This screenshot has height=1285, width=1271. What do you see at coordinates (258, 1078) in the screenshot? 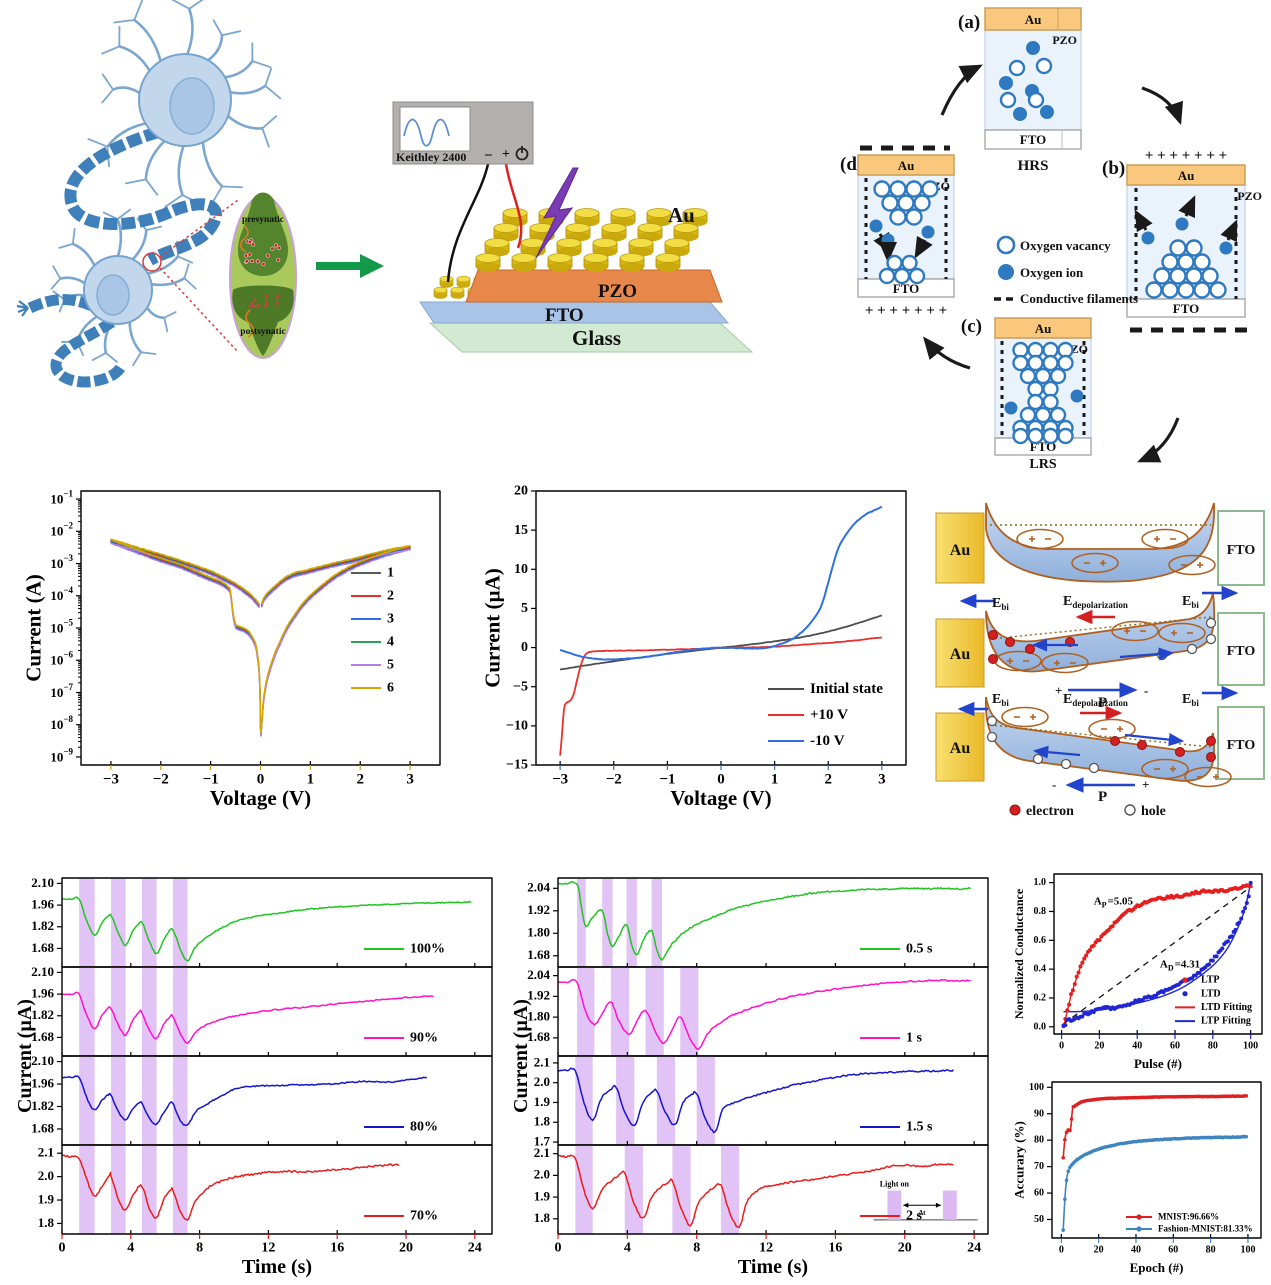
I see `light-intensity-response-chart` at bounding box center [258, 1078].